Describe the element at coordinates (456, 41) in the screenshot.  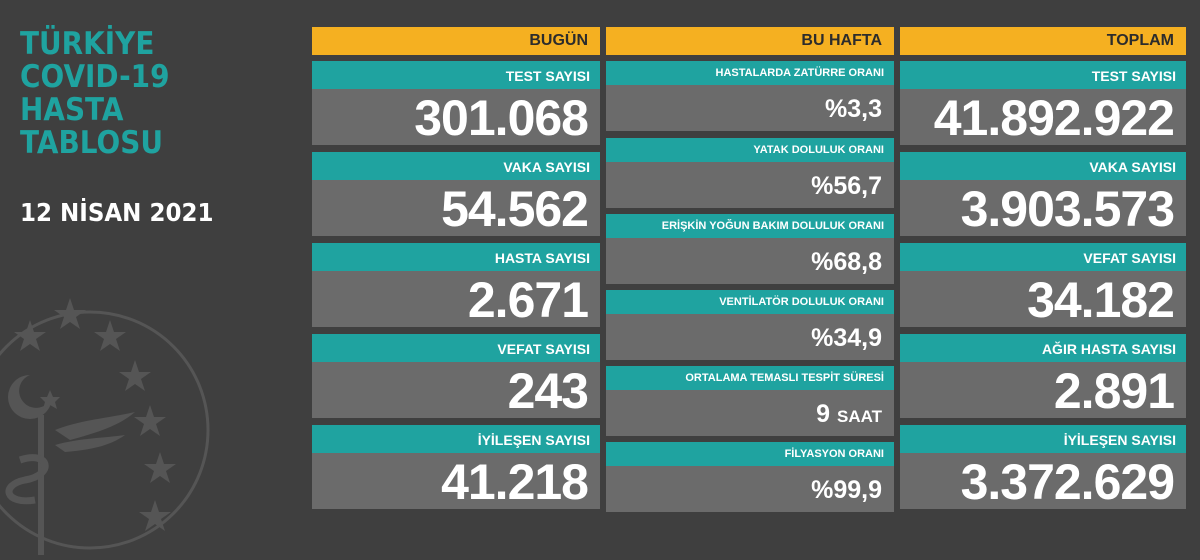
I see `today-header: BUGÜN` at that location.